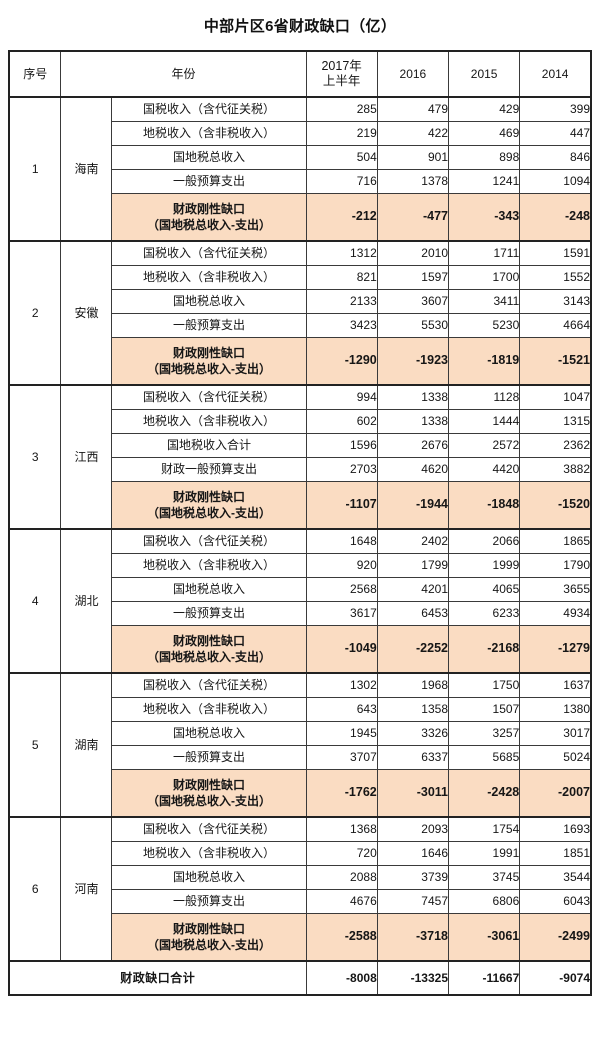 The image size is (600, 1053). I want to click on header-col-2017h1-line2: 上半年, so click(341, 81).